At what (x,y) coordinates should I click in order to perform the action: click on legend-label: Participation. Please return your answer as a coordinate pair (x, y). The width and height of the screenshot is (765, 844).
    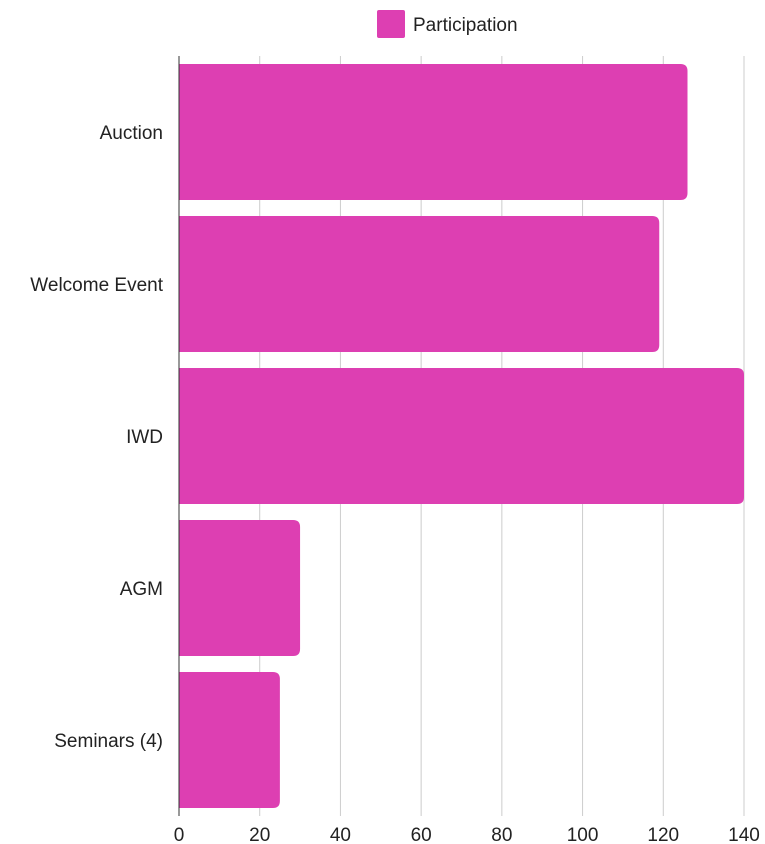
    Looking at the image, I should click on (465, 25).